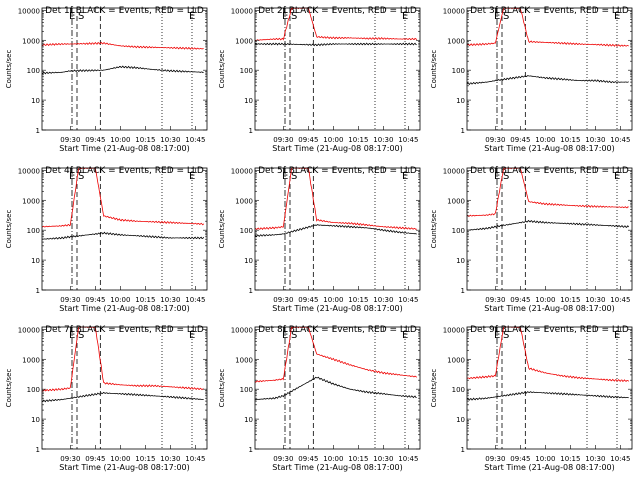 This screenshot has height=480, width=640. What do you see at coordinates (124, 330) in the screenshot?
I see `panel-title: Det 7f BLACK = Events, RED = LLD` at bounding box center [124, 330].